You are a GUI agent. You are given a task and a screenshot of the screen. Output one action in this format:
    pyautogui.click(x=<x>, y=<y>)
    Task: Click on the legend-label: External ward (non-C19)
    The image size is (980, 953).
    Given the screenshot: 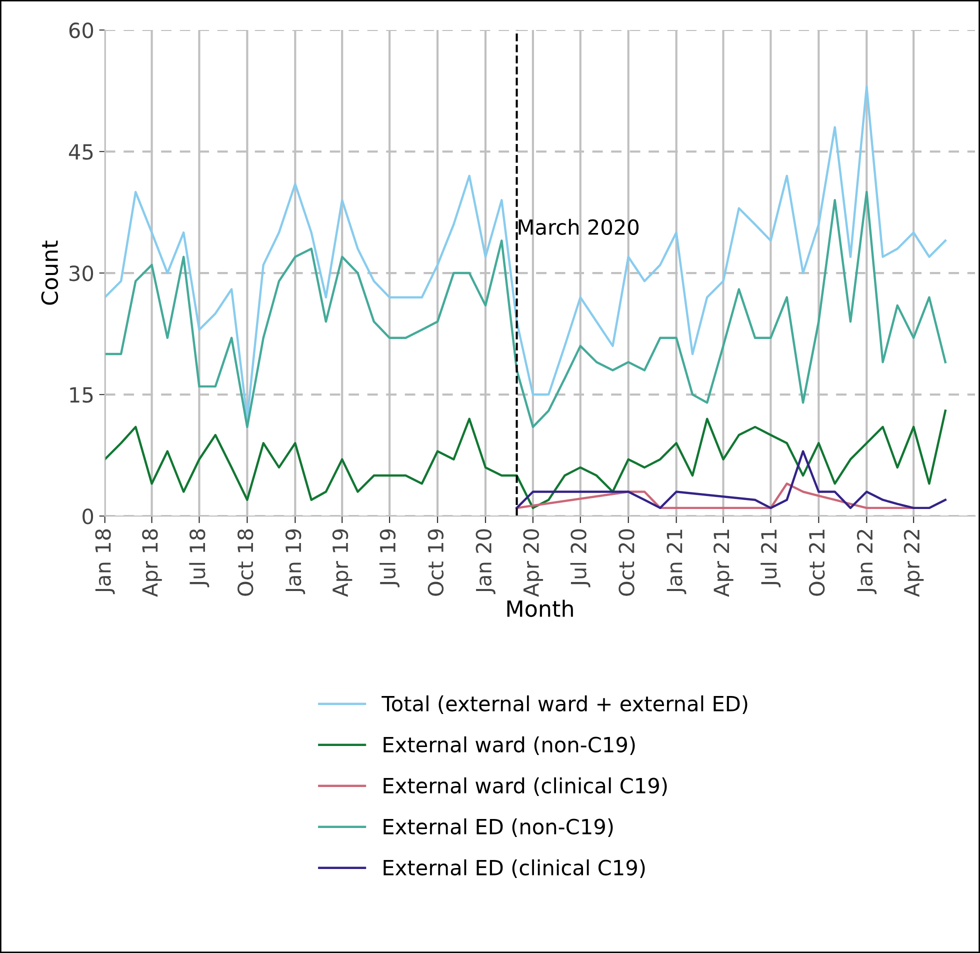 What is the action you would take?
    pyautogui.click(x=509, y=745)
    